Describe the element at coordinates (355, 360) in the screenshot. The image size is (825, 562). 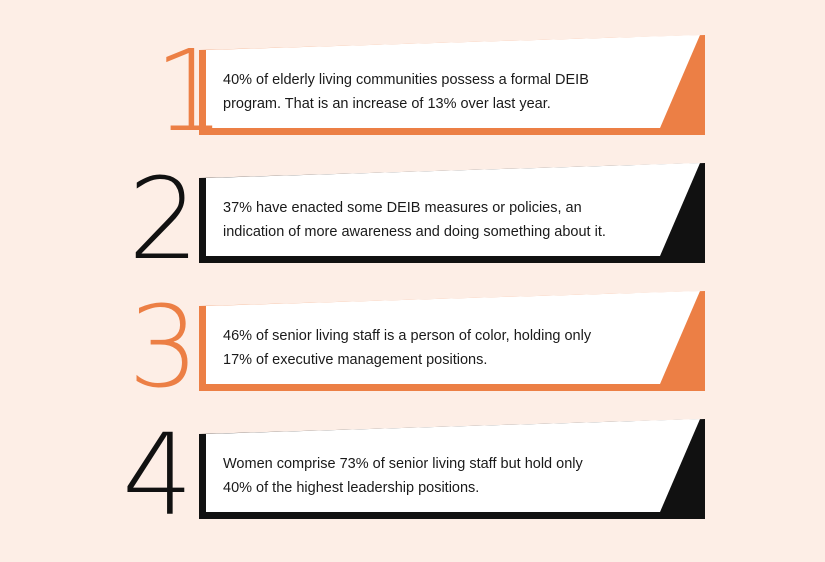
I see `item-text-line: 17% of executive management positions.` at that location.